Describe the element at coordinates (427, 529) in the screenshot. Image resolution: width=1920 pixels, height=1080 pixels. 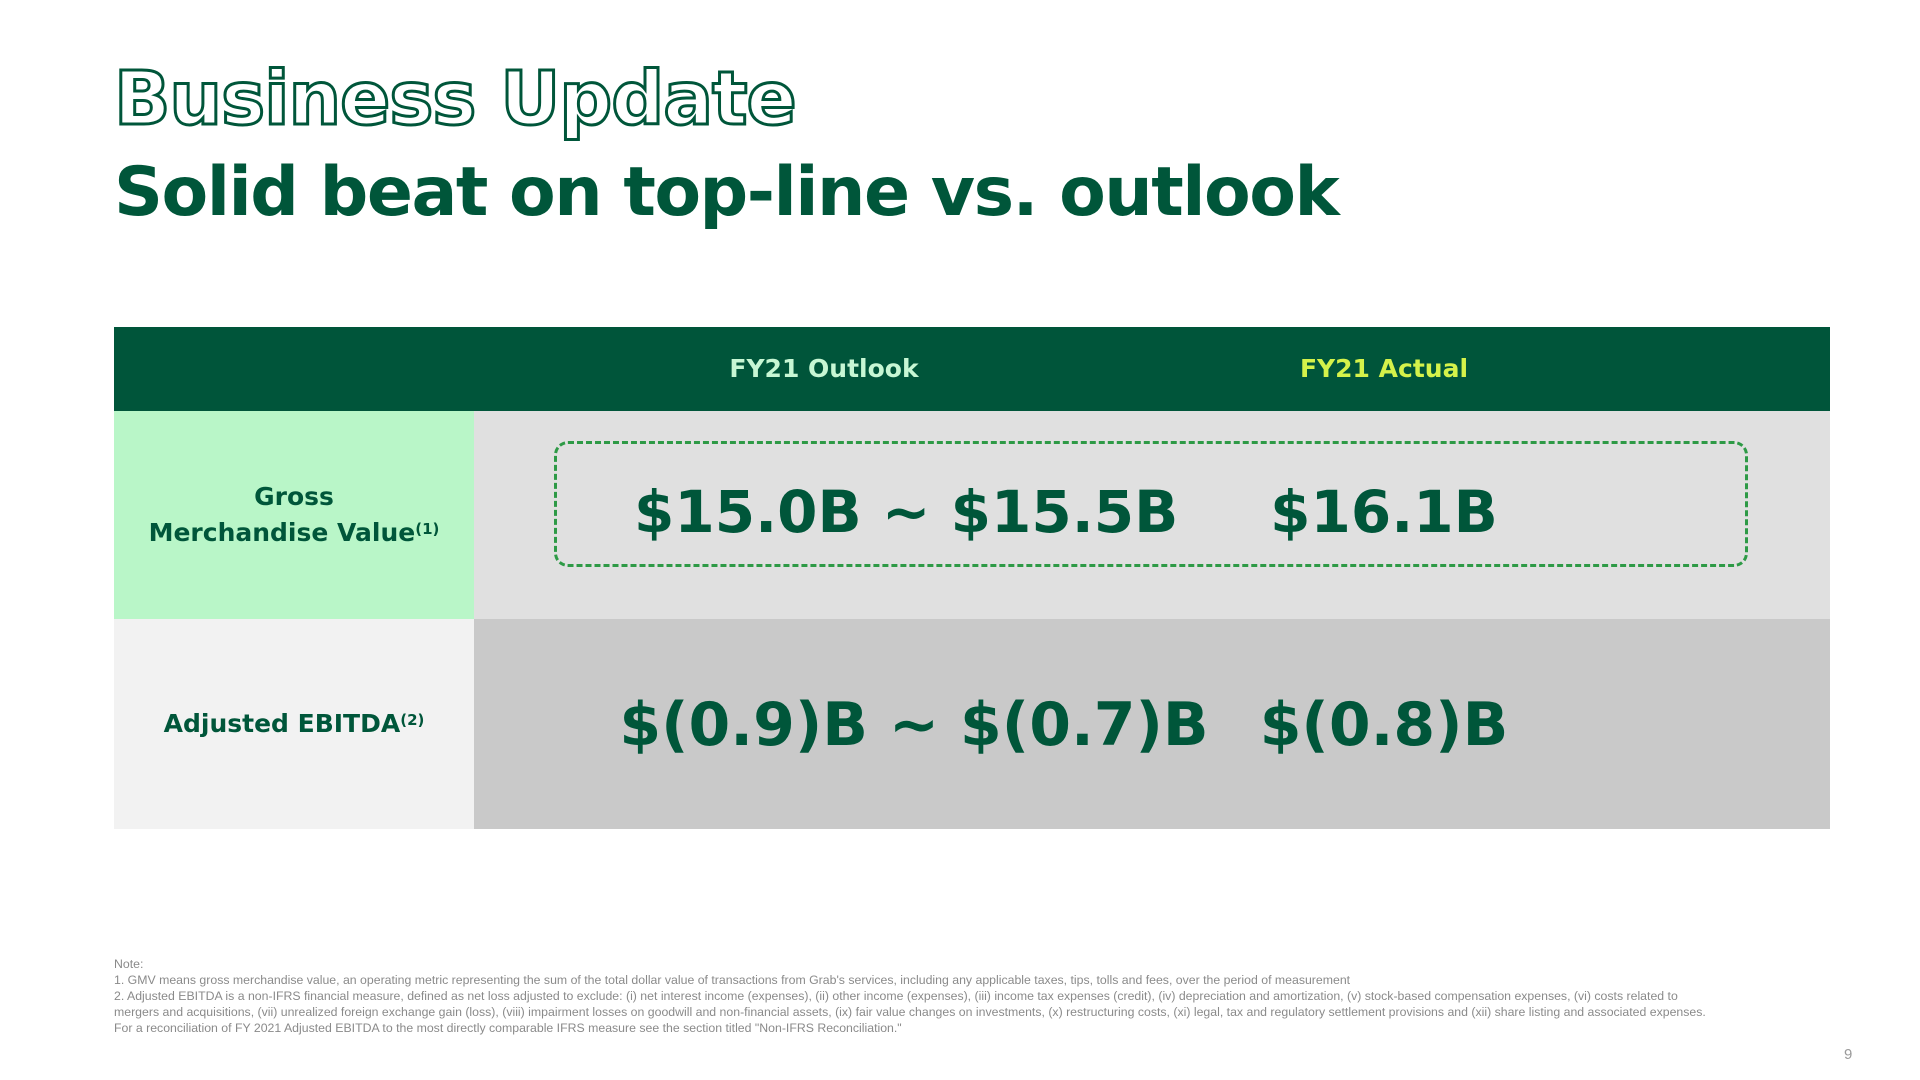
I see `gmv-footnote-marker: (1)` at that location.